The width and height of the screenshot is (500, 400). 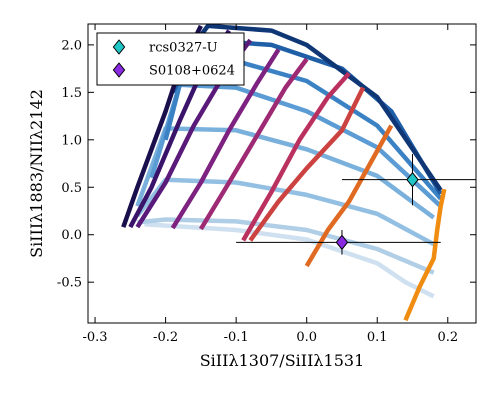 What do you see at coordinates (282, 360) in the screenshot?
I see `x-axis-label: SiIIλ1307/SiIIλ1531` at bounding box center [282, 360].